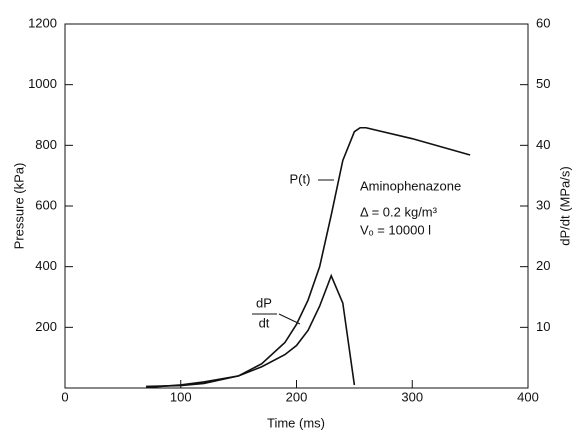 Image resolution: width=576 pixels, height=434 pixels. What do you see at coordinates (296, 422) in the screenshot?
I see `x-axis-label: Time (ms)` at bounding box center [296, 422].